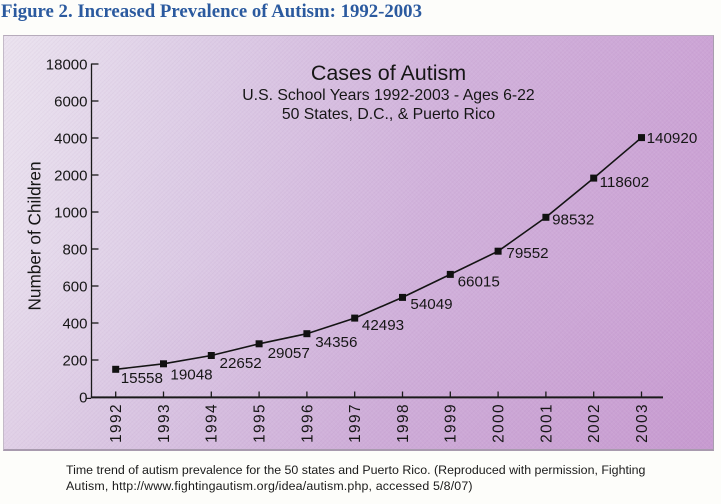 This screenshot has width=721, height=504. What do you see at coordinates (70, 101) in the screenshot?
I see `svg-text: 6000` at bounding box center [70, 101].